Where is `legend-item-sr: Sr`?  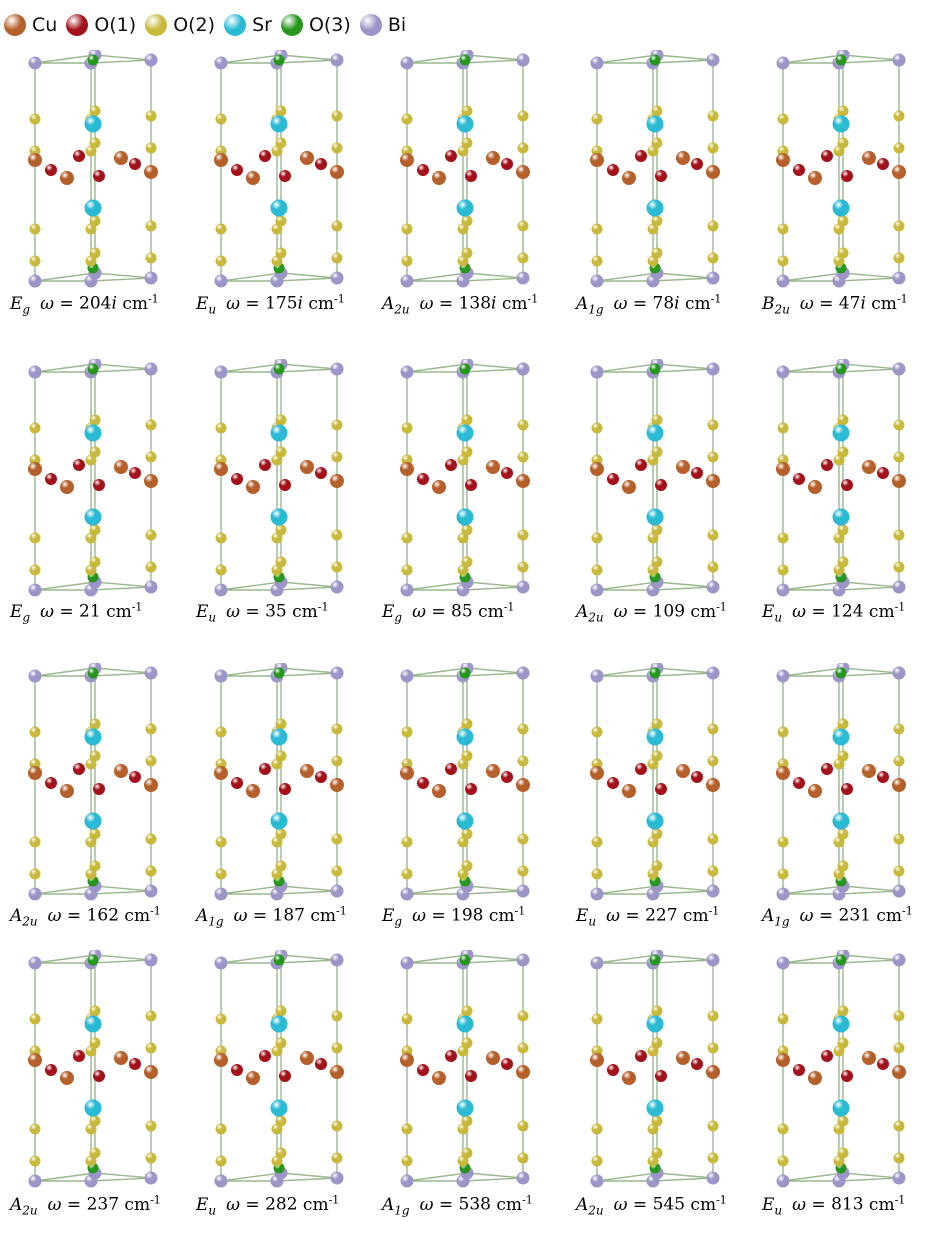 legend-item-sr: Sr is located at coordinates (248, 25).